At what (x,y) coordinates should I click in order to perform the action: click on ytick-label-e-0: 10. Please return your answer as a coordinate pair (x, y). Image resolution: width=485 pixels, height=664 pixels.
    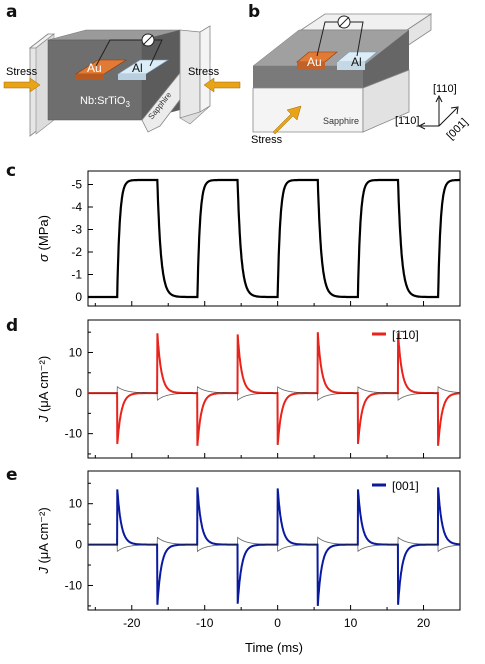
    Looking at the image, I should click on (76, 504).